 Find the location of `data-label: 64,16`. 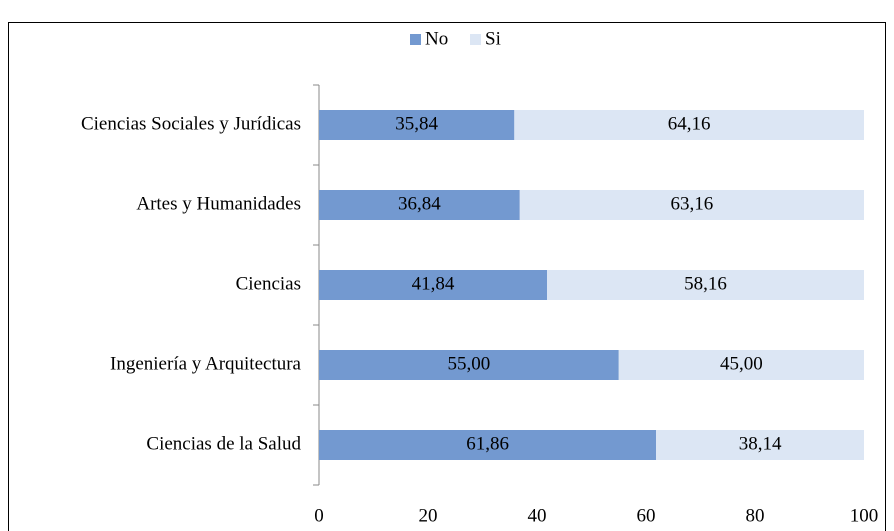

data-label: 64,16 is located at coordinates (689, 123).